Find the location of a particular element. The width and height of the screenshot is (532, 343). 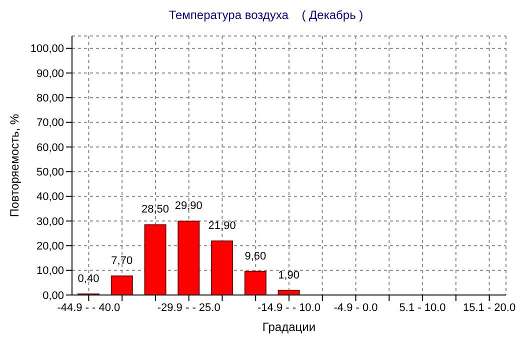

y-tick-label: 80,00 is located at coordinates (50, 98).